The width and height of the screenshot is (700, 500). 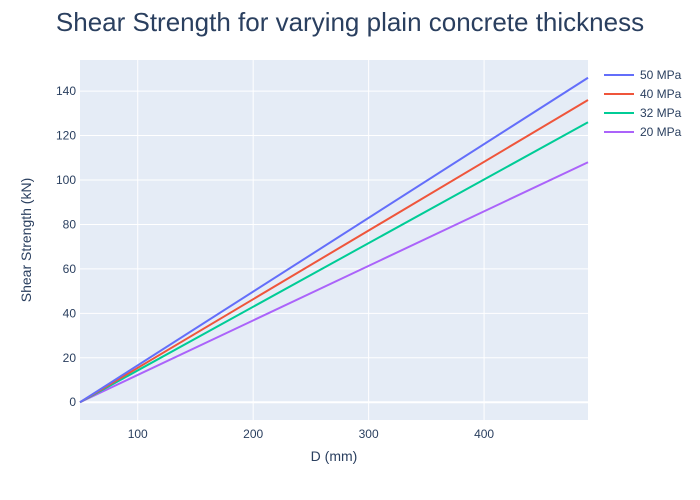 What do you see at coordinates (661, 132) in the screenshot?
I see `legend-label: 20 MPa` at bounding box center [661, 132].